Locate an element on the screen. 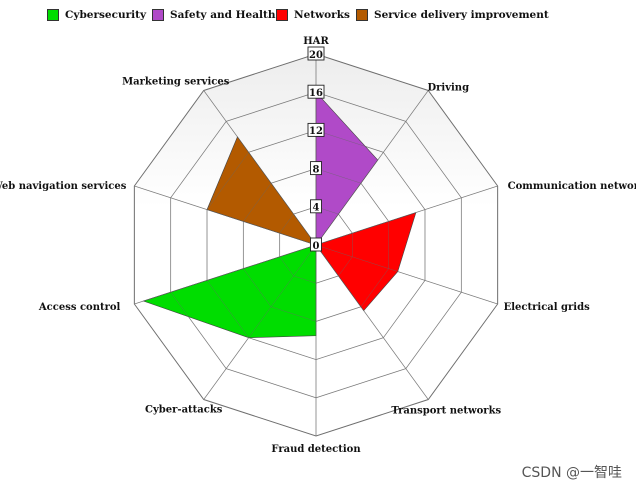  legend-label-cybersecurity: Cybersecurity is located at coordinates (106, 15).